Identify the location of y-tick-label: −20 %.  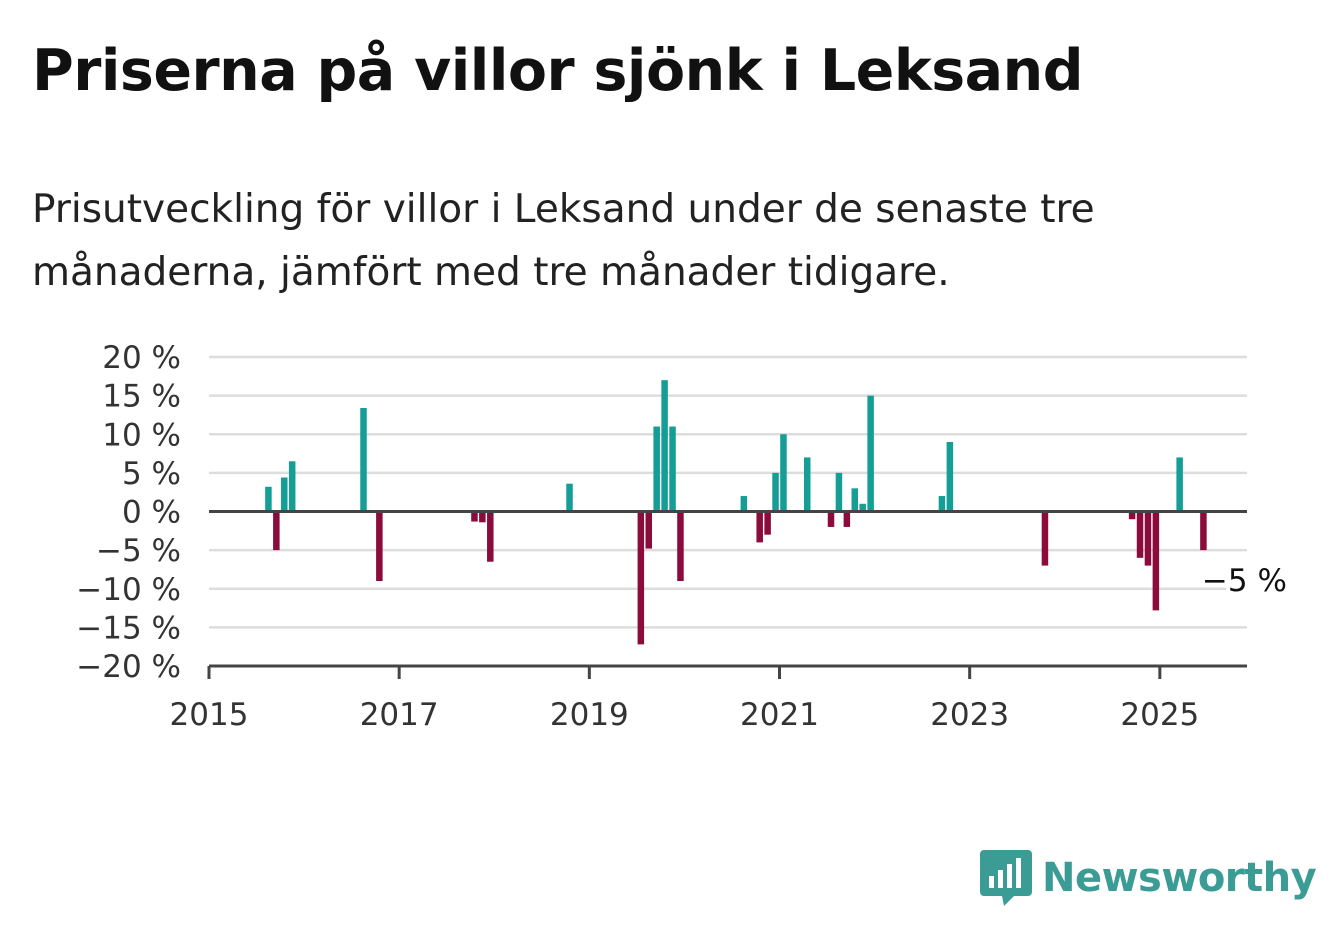
(128, 667).